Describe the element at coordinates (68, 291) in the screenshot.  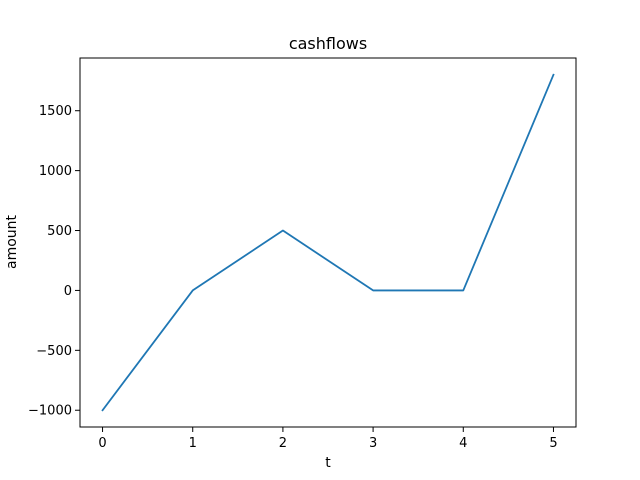
I see `y-tick-label: 0` at that location.